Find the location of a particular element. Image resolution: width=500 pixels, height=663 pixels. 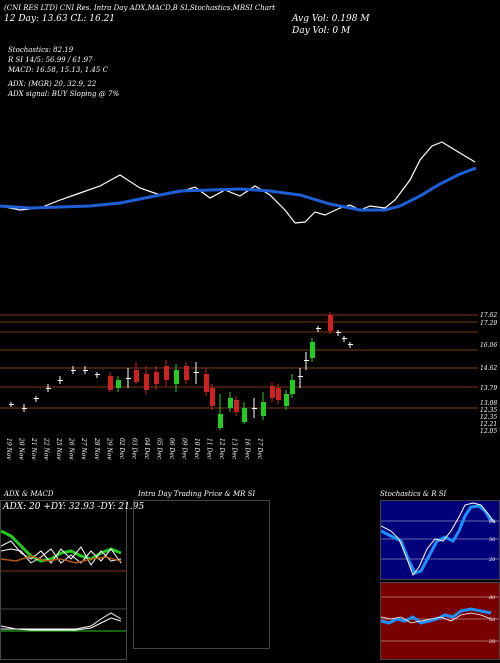

date-label: 03 Dec is located at coordinates (133, 449).